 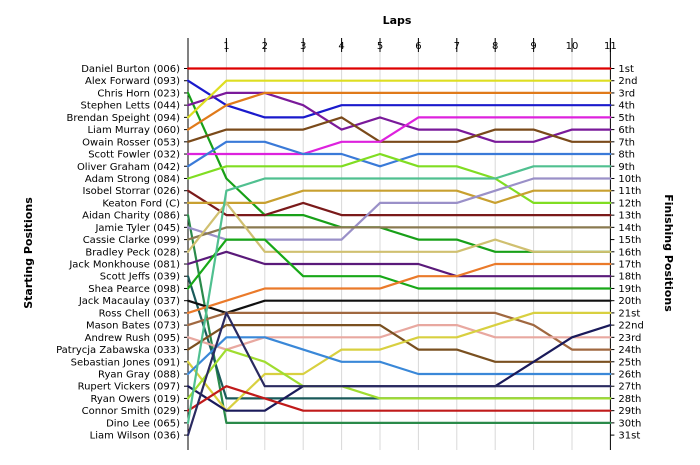 I want to click on start-label: Brendan Speight (094), so click(x=123, y=118).